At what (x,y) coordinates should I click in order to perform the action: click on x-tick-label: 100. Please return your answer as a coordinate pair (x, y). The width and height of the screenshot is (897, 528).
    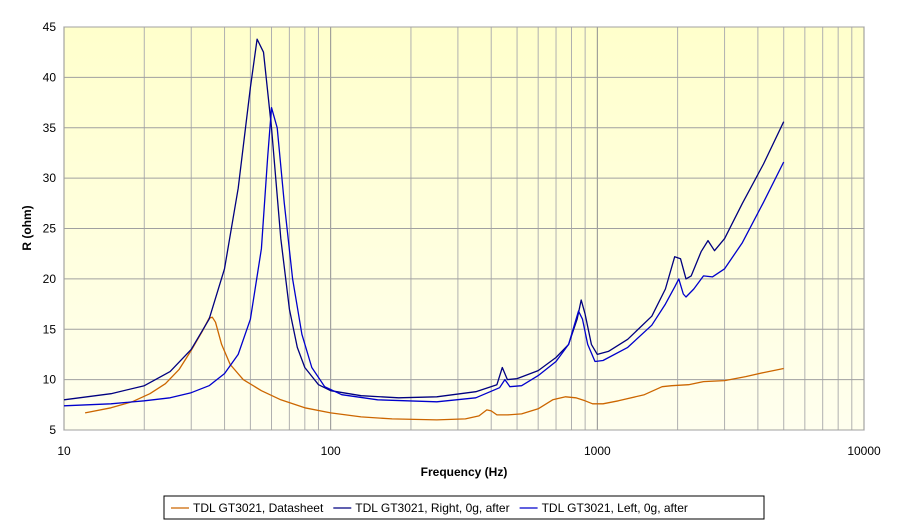
    Looking at the image, I should click on (331, 451).